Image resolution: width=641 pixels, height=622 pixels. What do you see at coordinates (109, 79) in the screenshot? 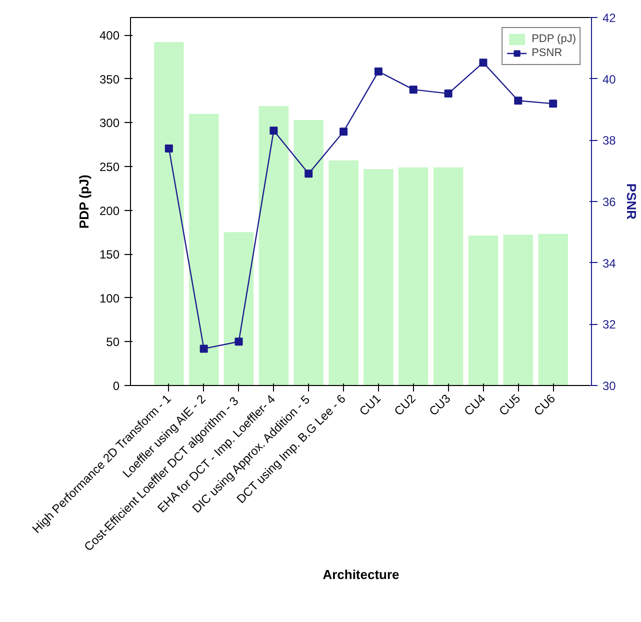
I see `y-tick-label: 350` at bounding box center [109, 79].